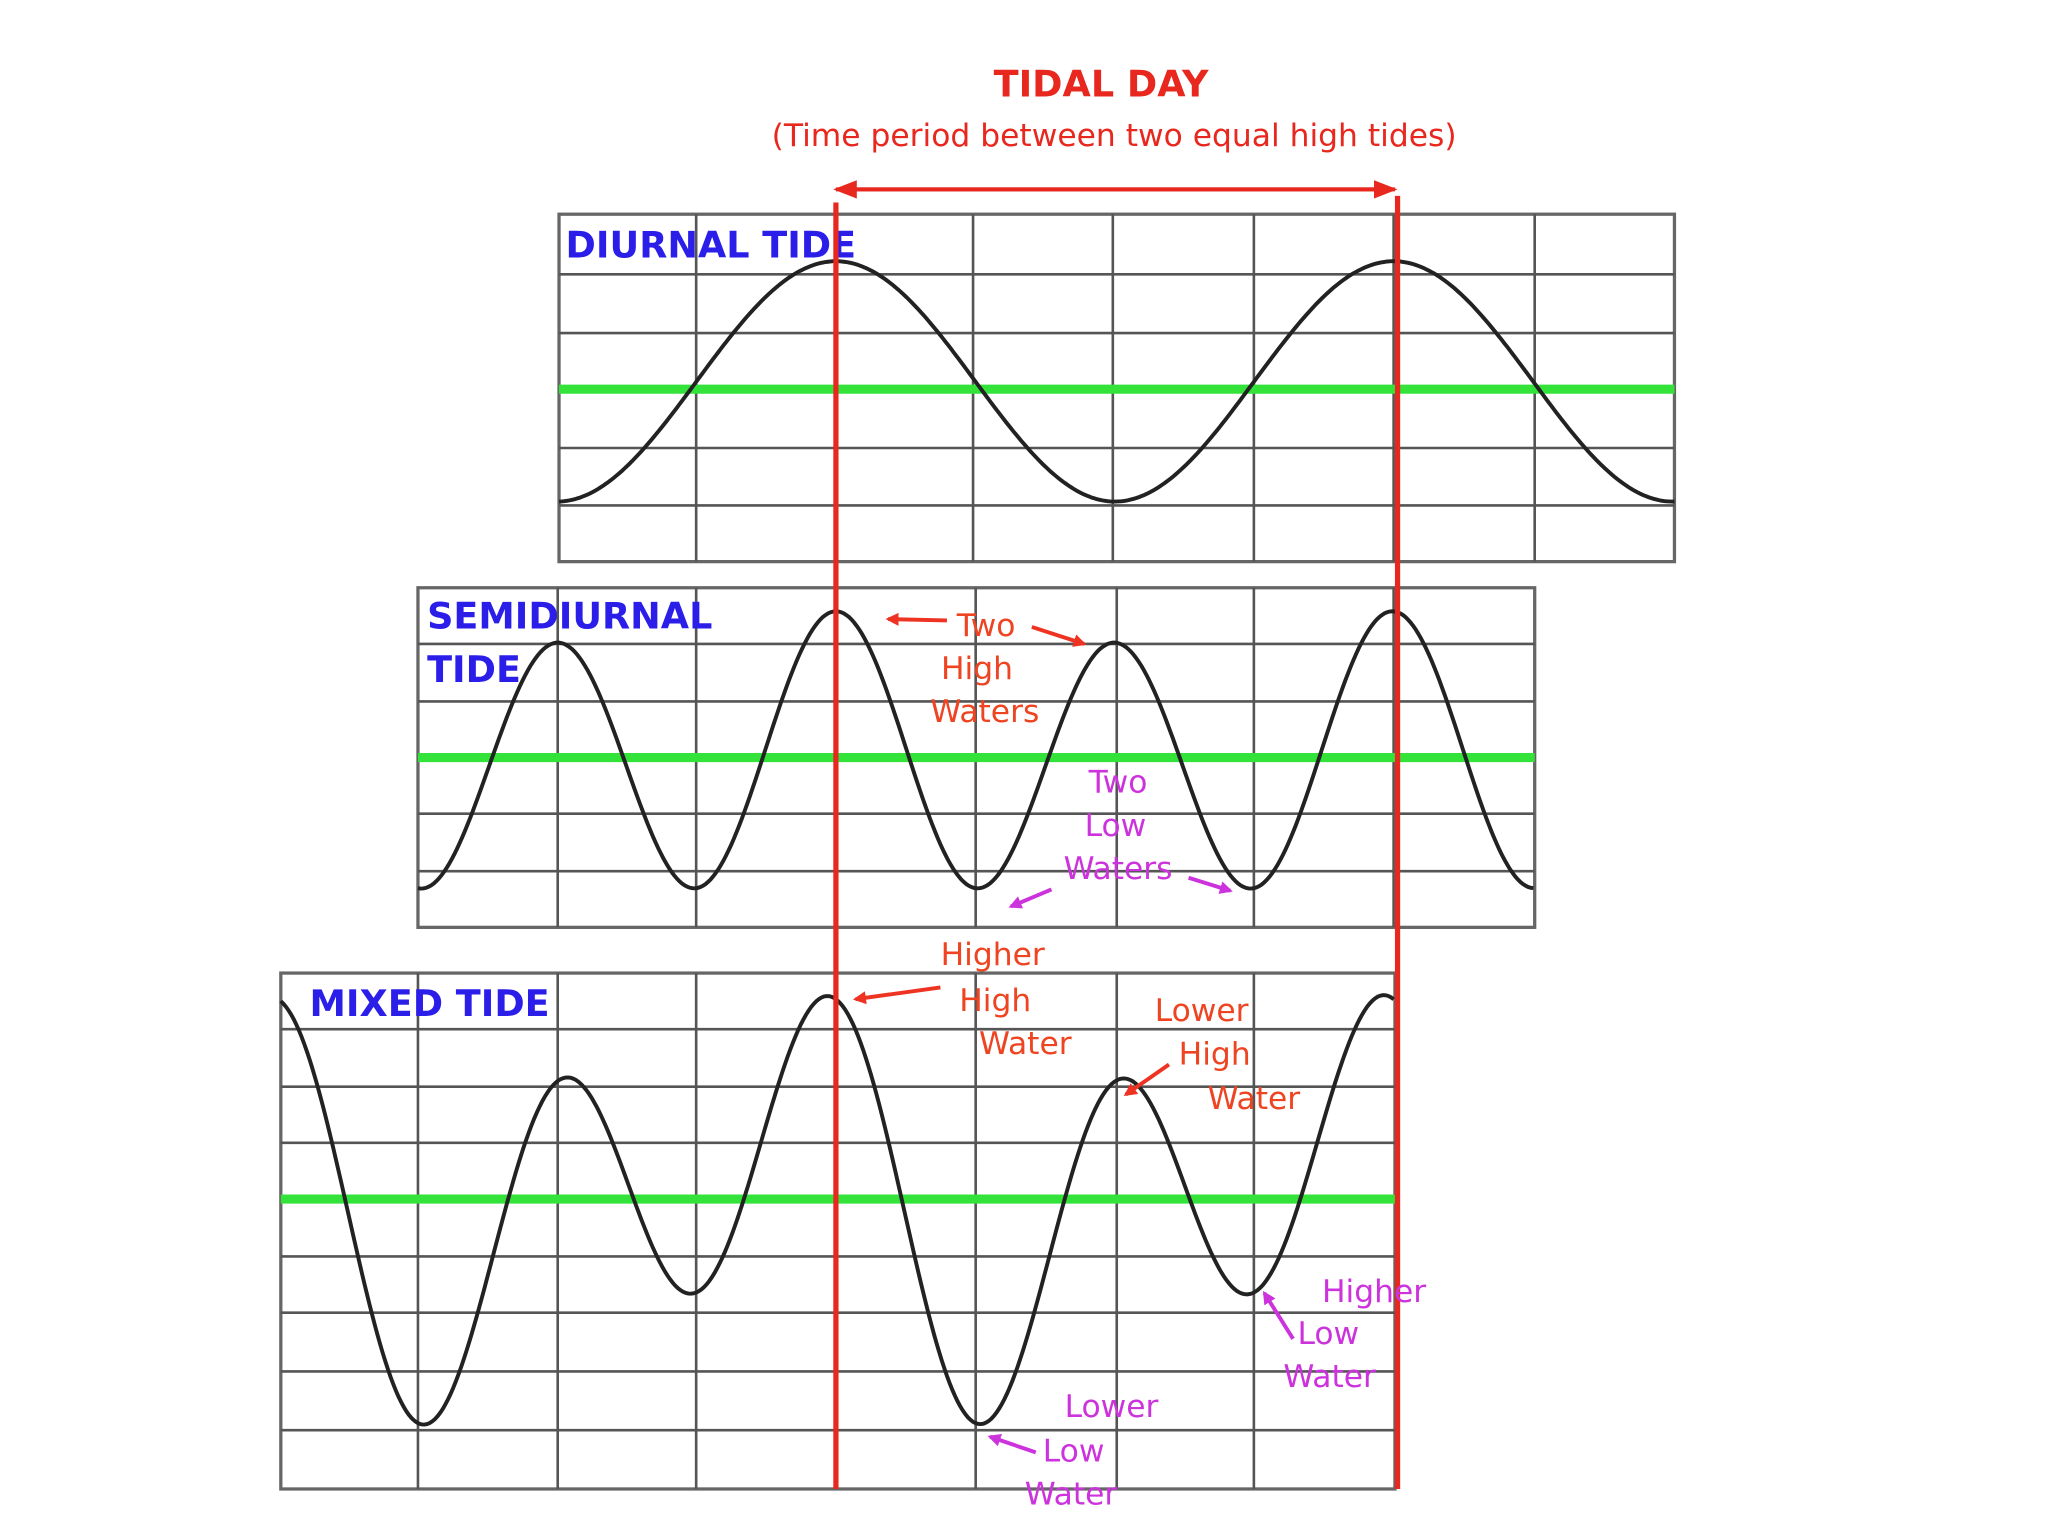 The image size is (2048, 1536). Describe the element at coordinates (711, 244) in the screenshot. I see `panel-label: DIURNAL TIDE` at that location.